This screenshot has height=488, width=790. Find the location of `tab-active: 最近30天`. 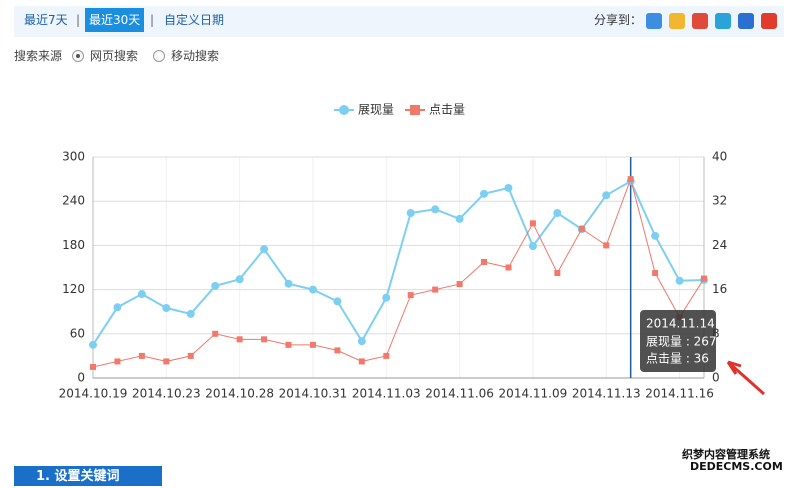

tab-active: 最近30天 is located at coordinates (115, 20).